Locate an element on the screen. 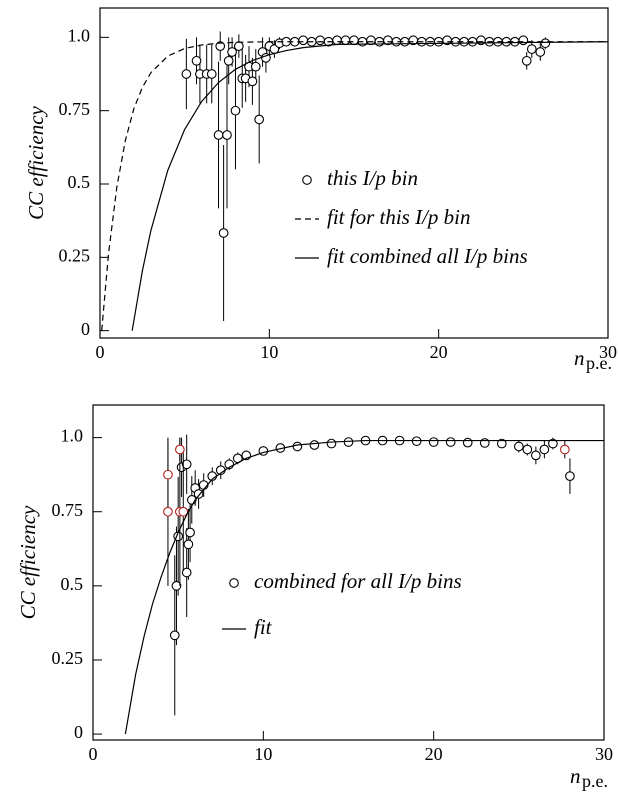 The image size is (618, 792). legend-label: this I/p bin is located at coordinates (372, 178).